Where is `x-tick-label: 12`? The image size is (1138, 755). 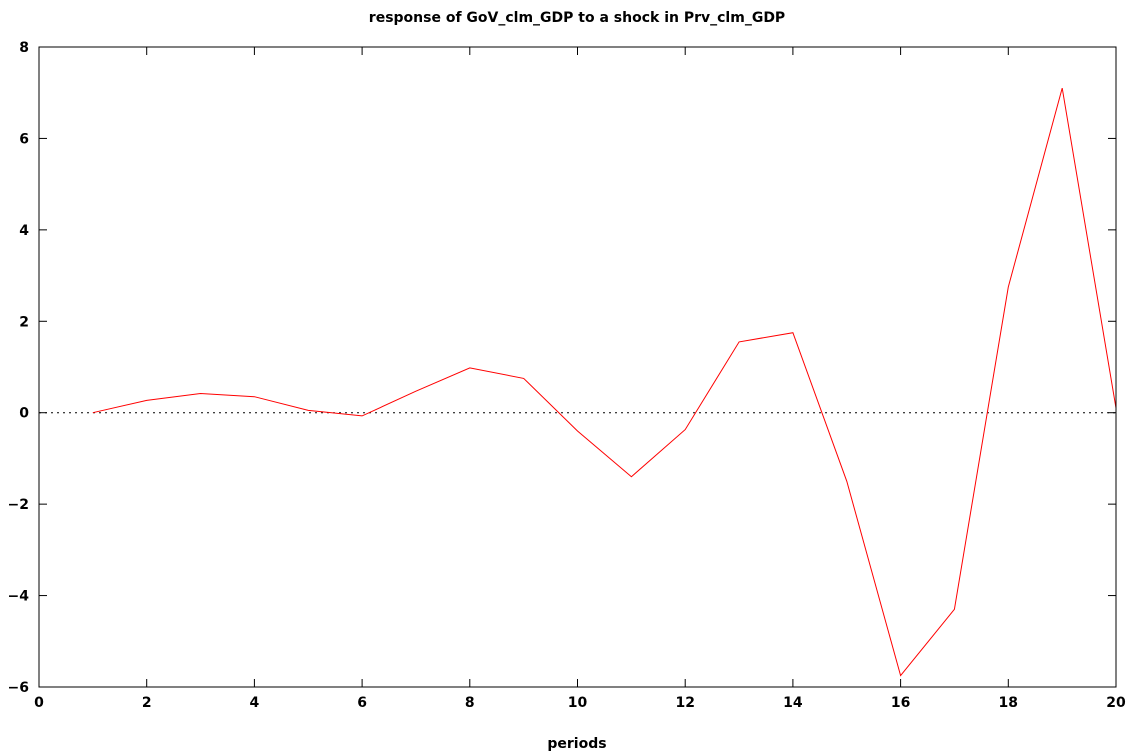
x-tick-label: 12 is located at coordinates (684, 703).